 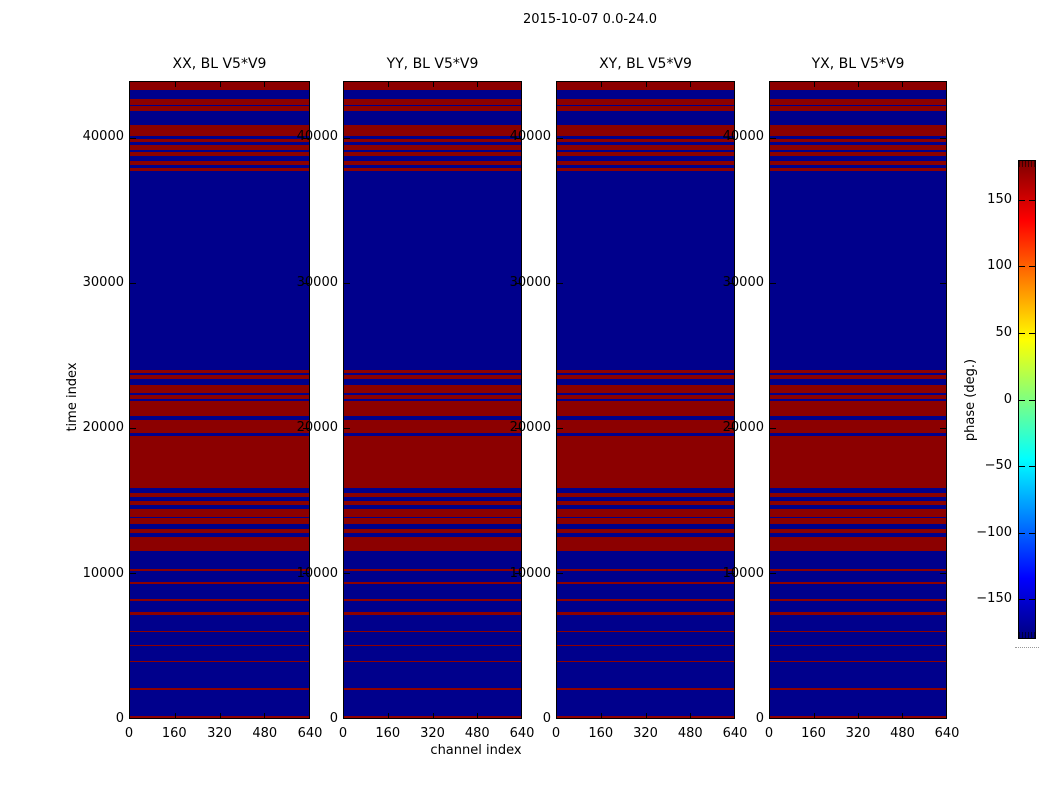 I want to click on colorbar-bottom-comb, so click(x=1027, y=635).